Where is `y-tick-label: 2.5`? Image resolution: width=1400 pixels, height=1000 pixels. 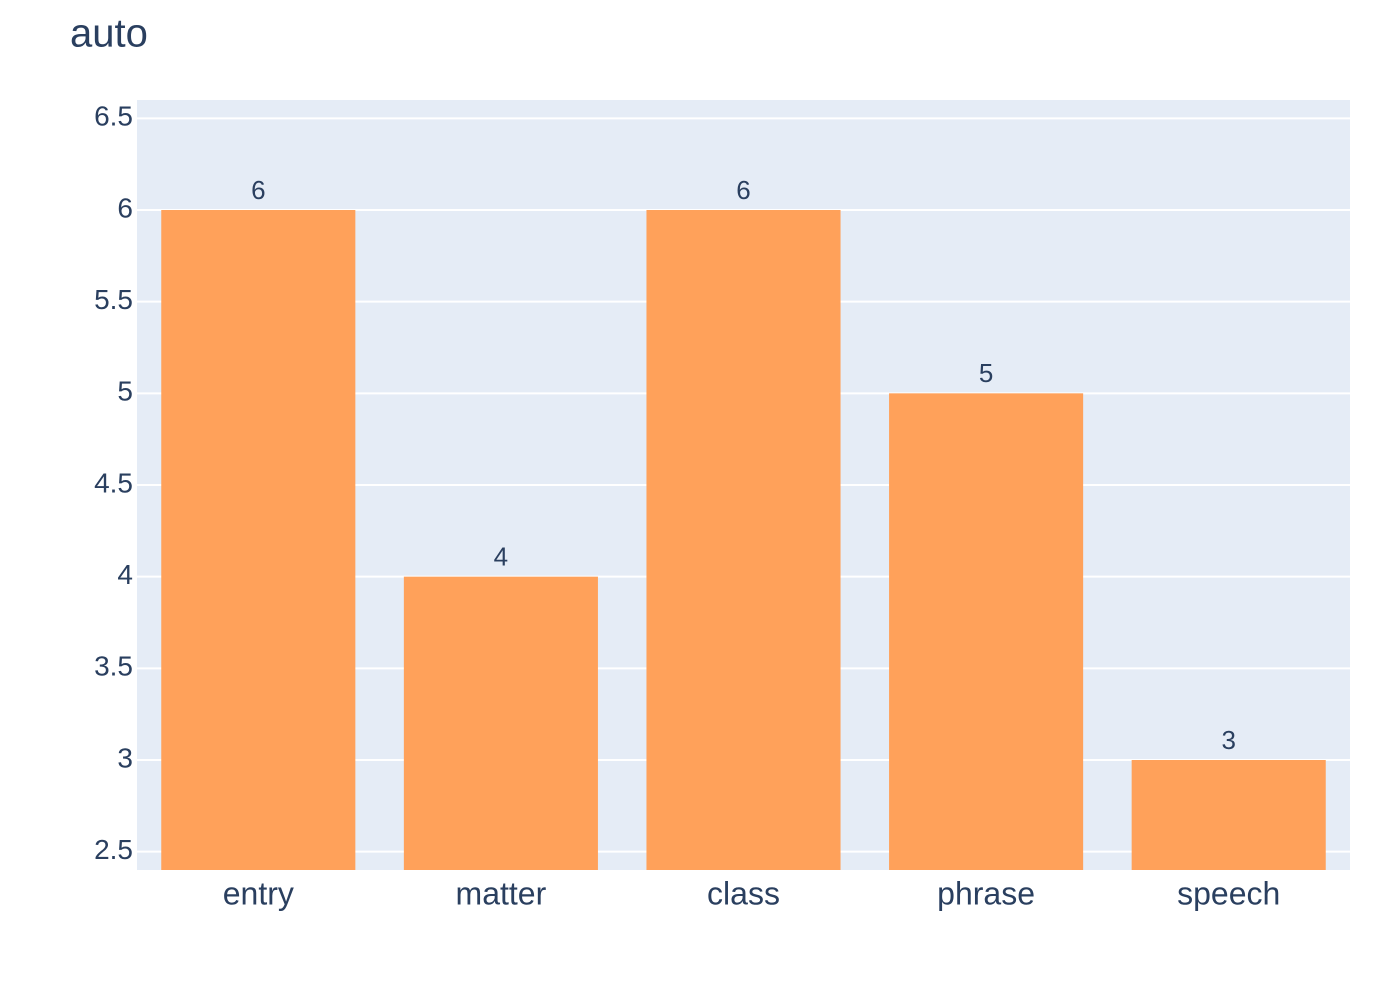
y-tick-label: 2.5 is located at coordinates (113, 849).